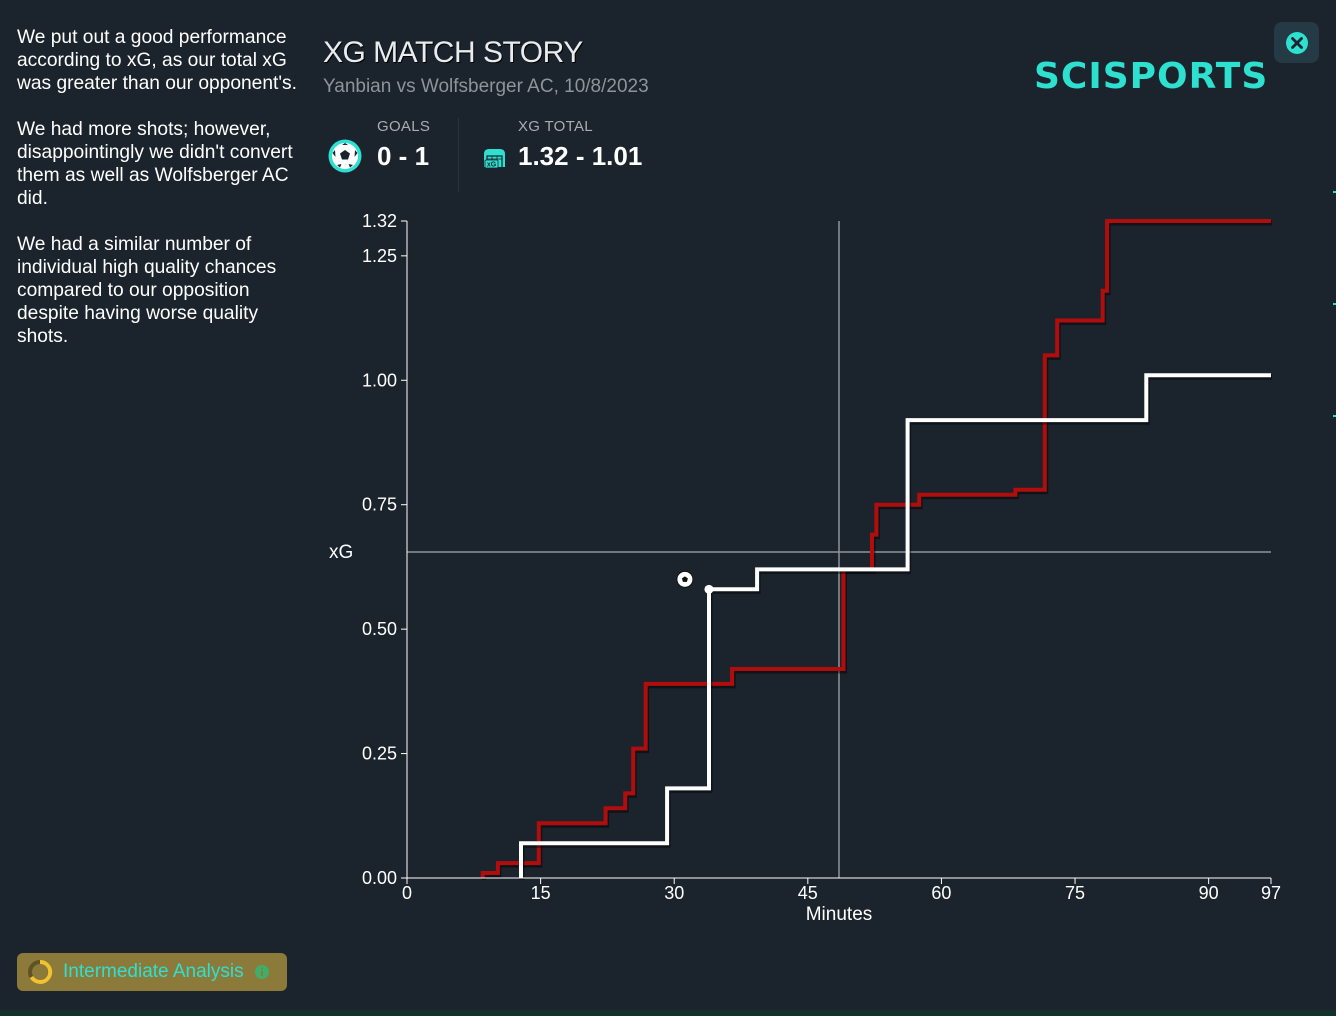  I want to click on info-icon, so click(262, 972).